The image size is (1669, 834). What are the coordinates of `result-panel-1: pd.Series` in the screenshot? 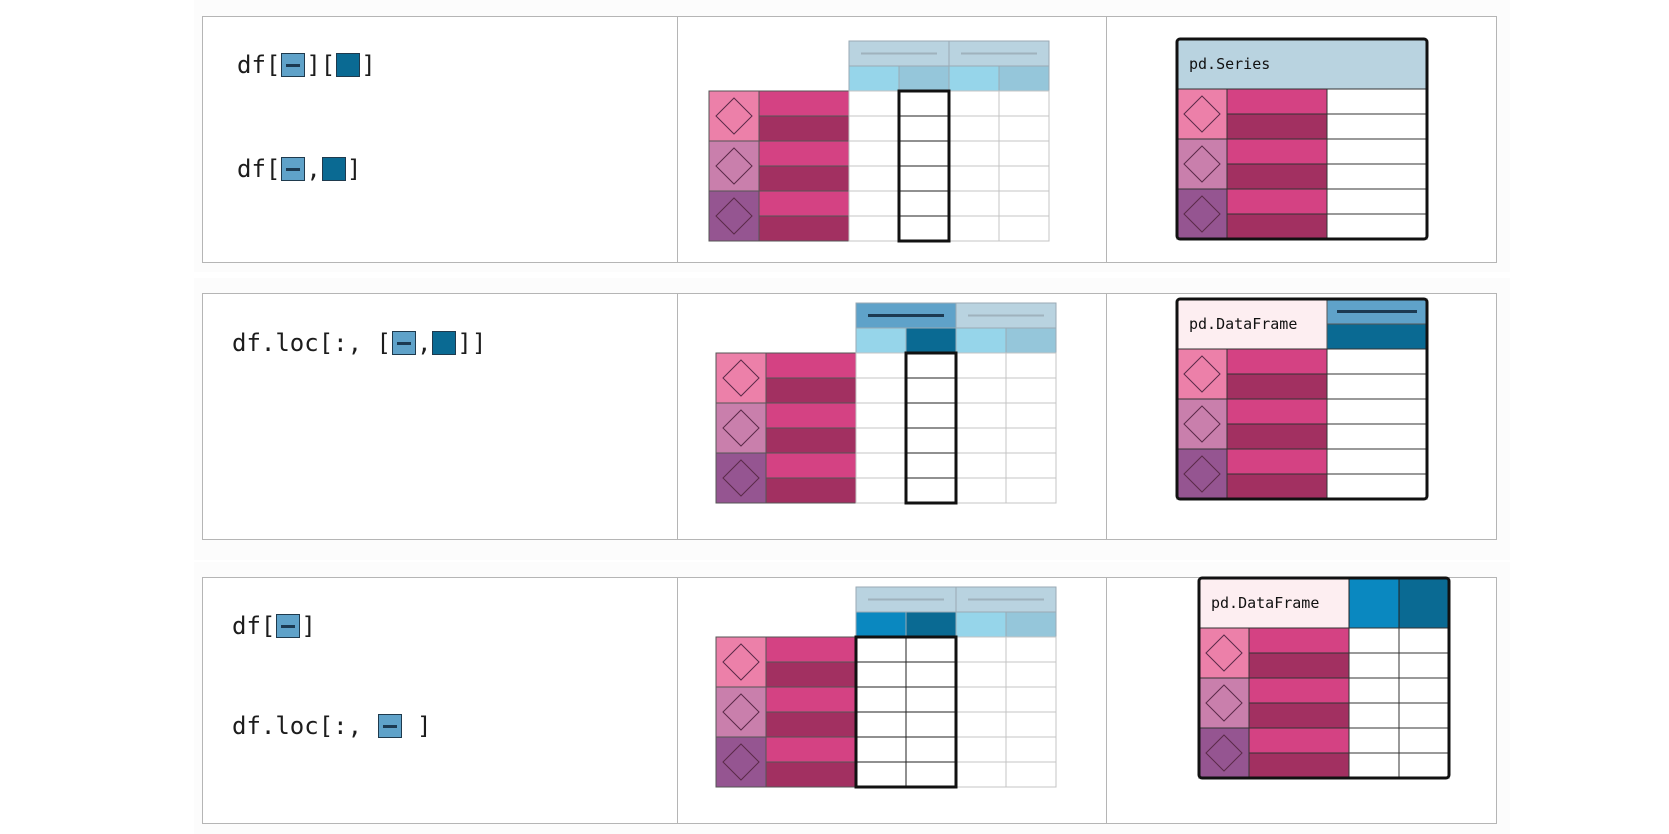 It's located at (1301, 139).